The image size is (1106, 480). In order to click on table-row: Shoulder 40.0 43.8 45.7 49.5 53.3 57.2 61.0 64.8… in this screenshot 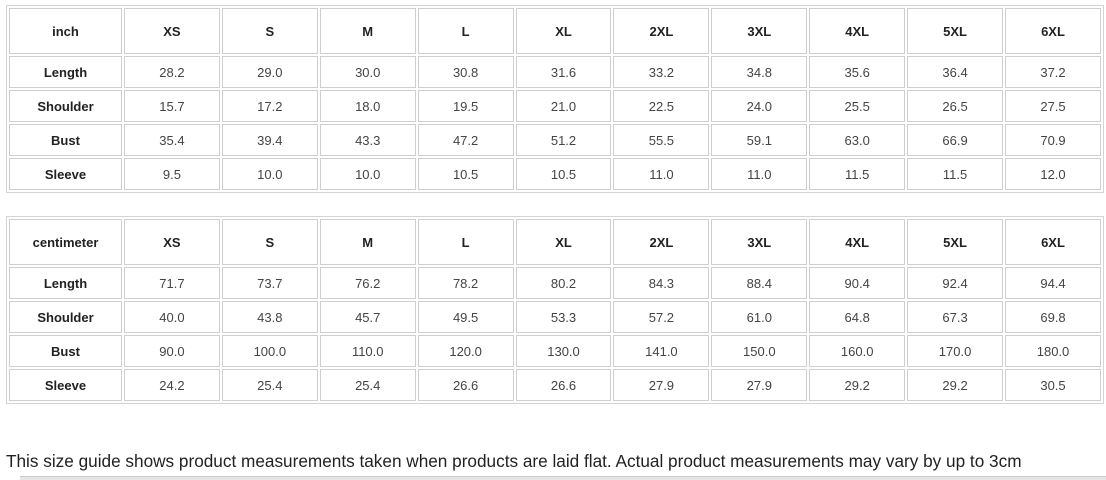, I will do `click(555, 317)`.